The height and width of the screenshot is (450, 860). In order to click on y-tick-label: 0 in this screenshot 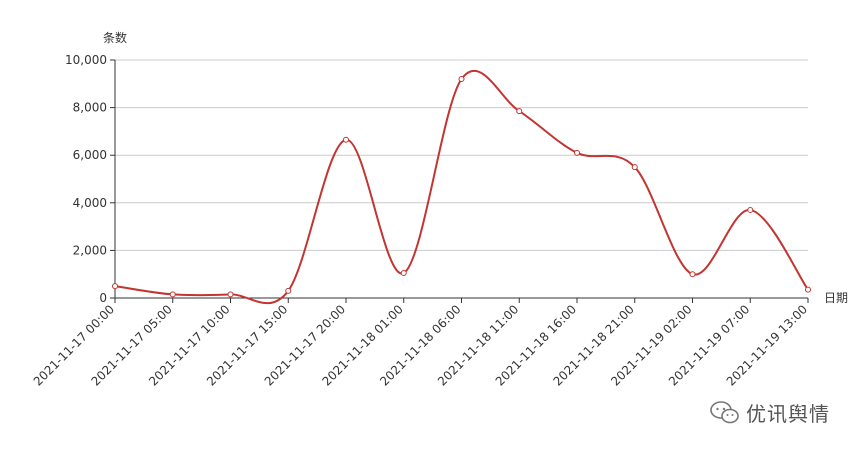, I will do `click(103, 298)`.